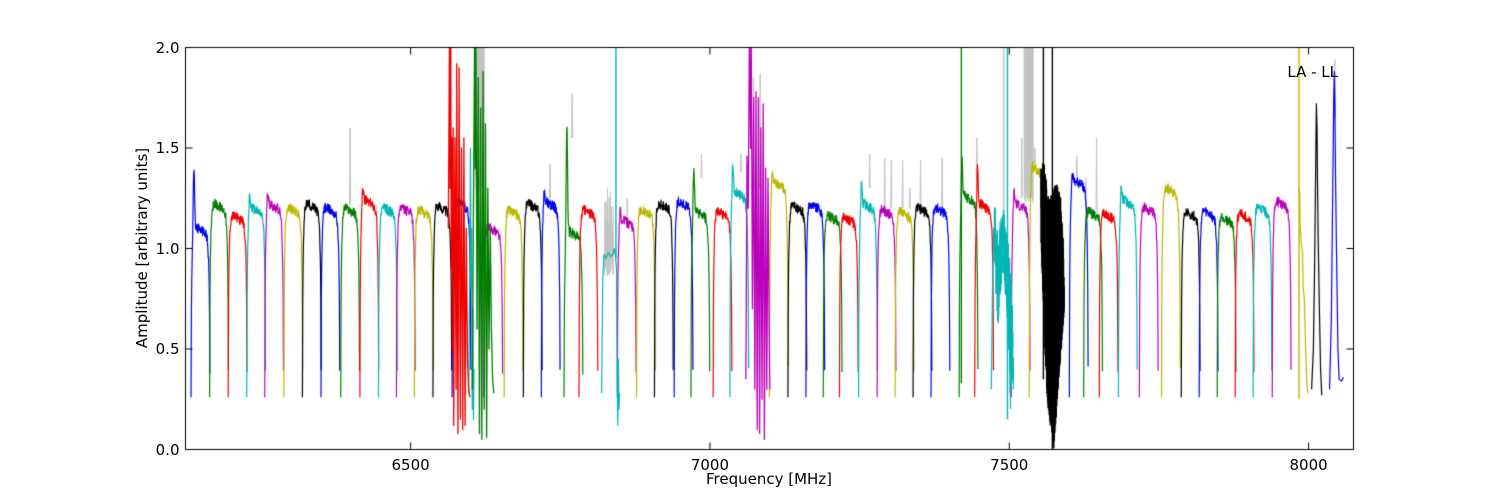  What do you see at coordinates (1009, 465) in the screenshot?
I see `x-tick-label: 7500` at bounding box center [1009, 465].